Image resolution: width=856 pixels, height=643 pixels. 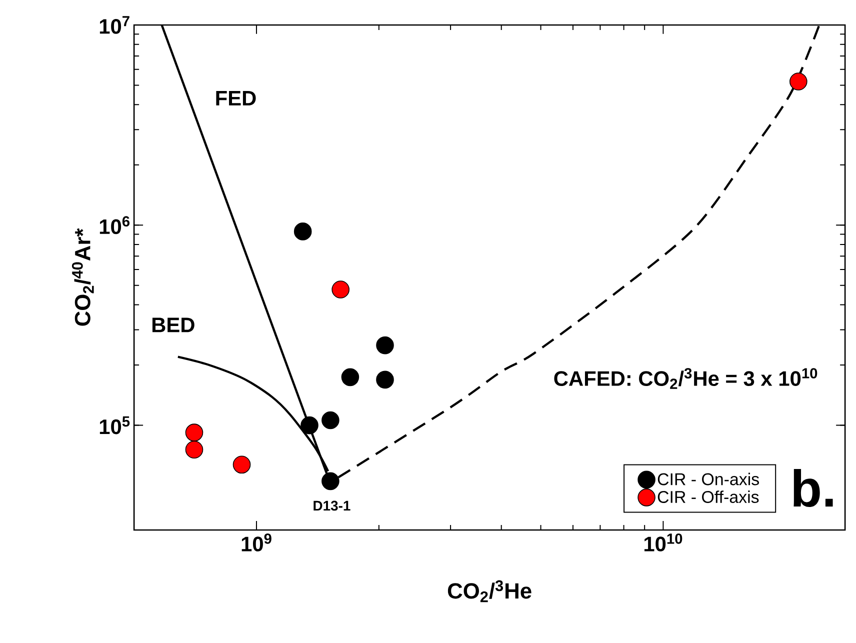 I want to click on y-tick-label: 10$^{6}$, so click(x=115, y=225).